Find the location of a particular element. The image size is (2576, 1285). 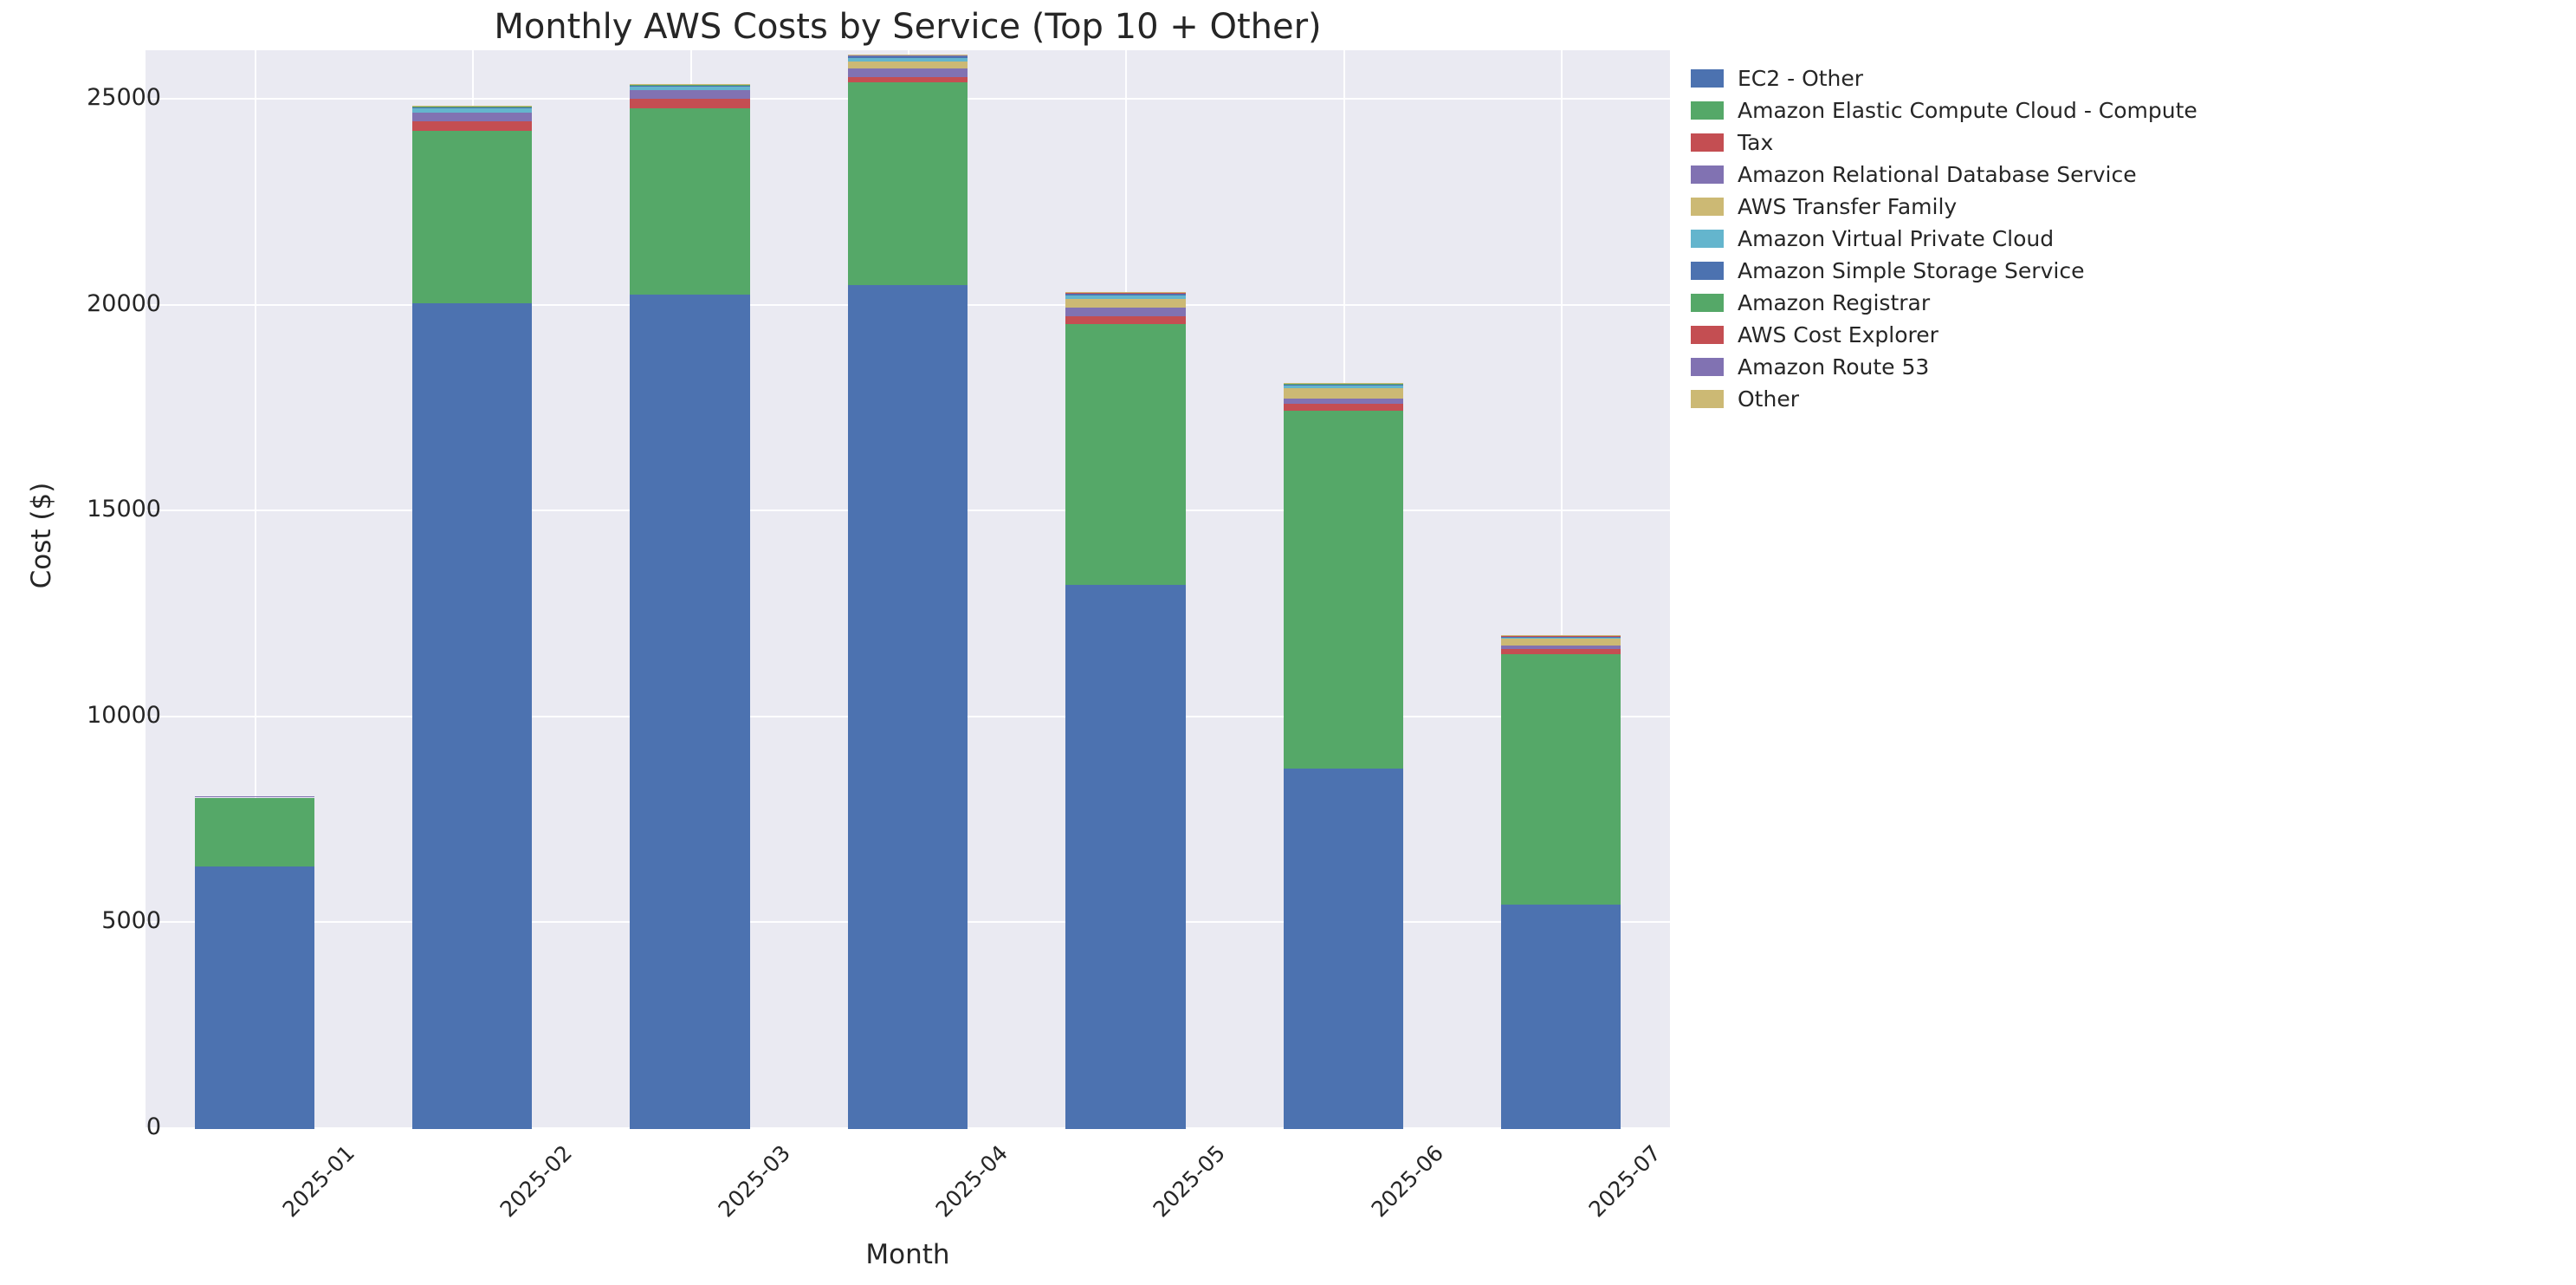

legend-item-label: Amazon Elastic Compute Cloud - Compute is located at coordinates (1967, 110).